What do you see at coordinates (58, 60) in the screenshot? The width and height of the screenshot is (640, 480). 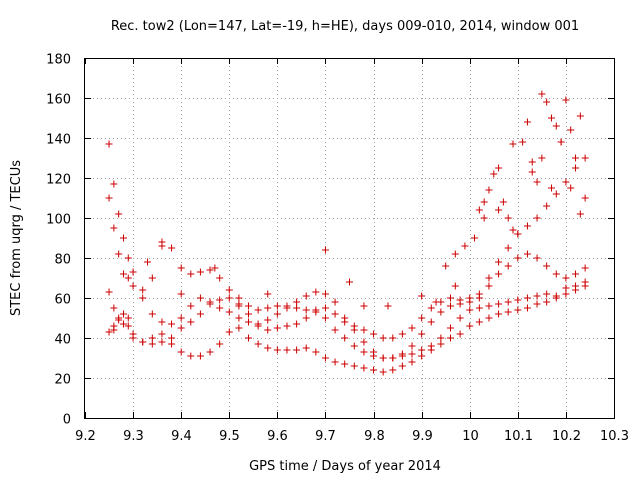 I see `y-tick-label: 180` at bounding box center [58, 60].